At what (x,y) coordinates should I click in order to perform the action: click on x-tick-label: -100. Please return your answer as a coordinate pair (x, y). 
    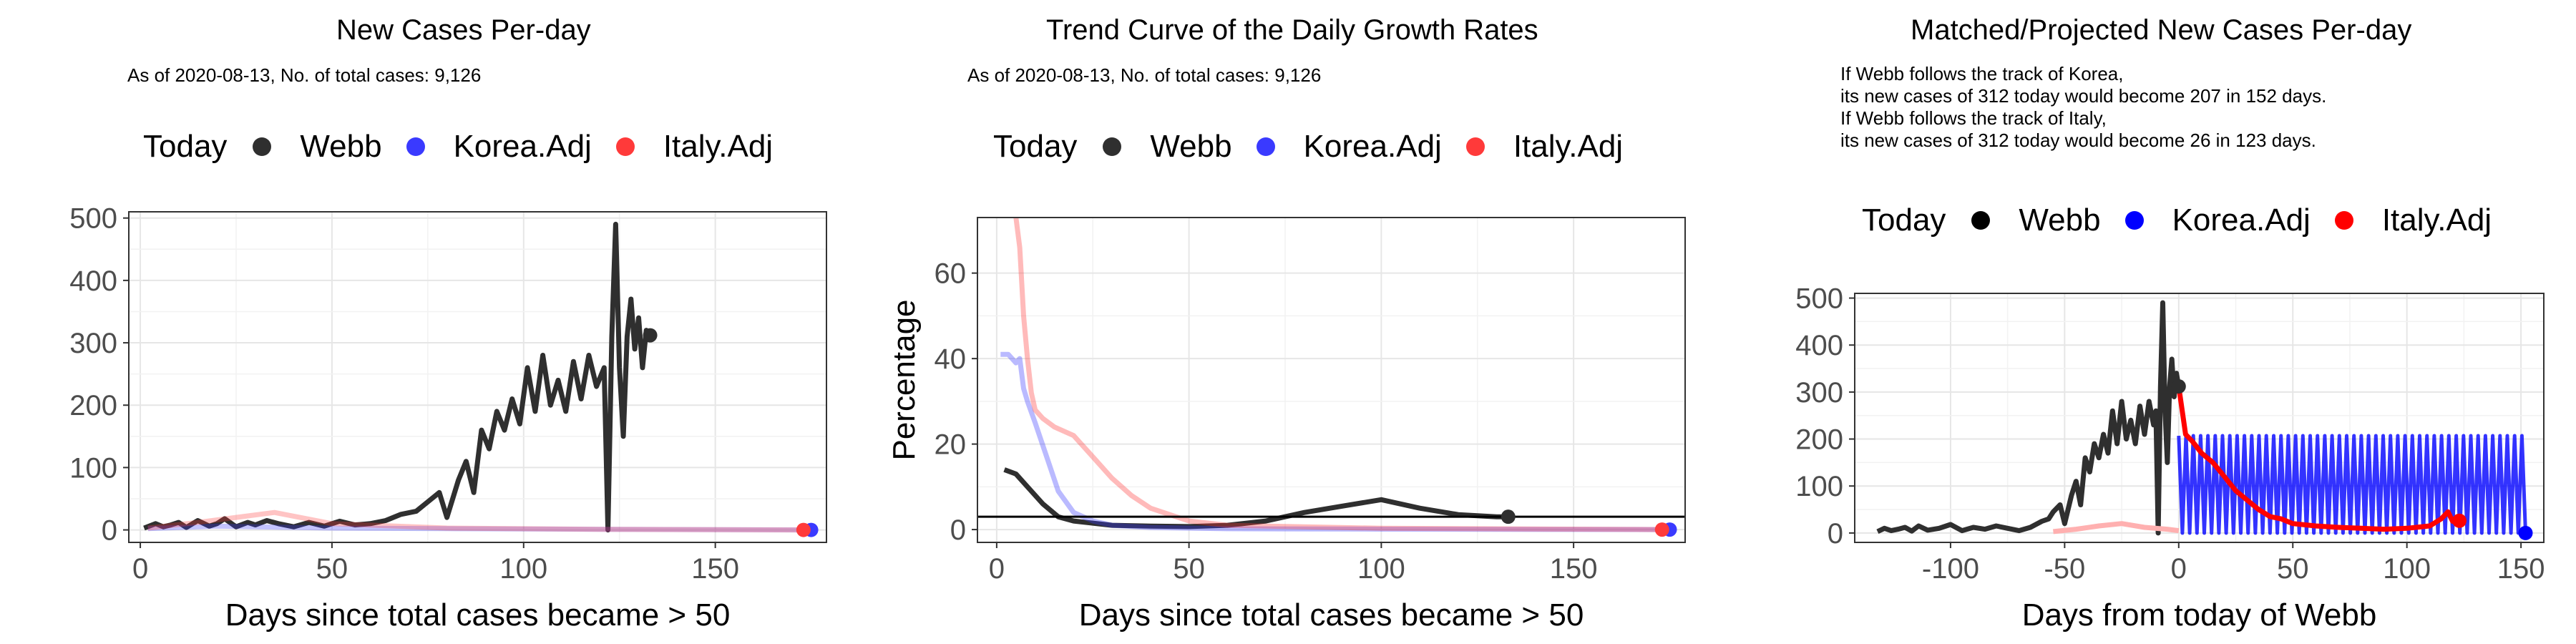
    Looking at the image, I should click on (1950, 569).